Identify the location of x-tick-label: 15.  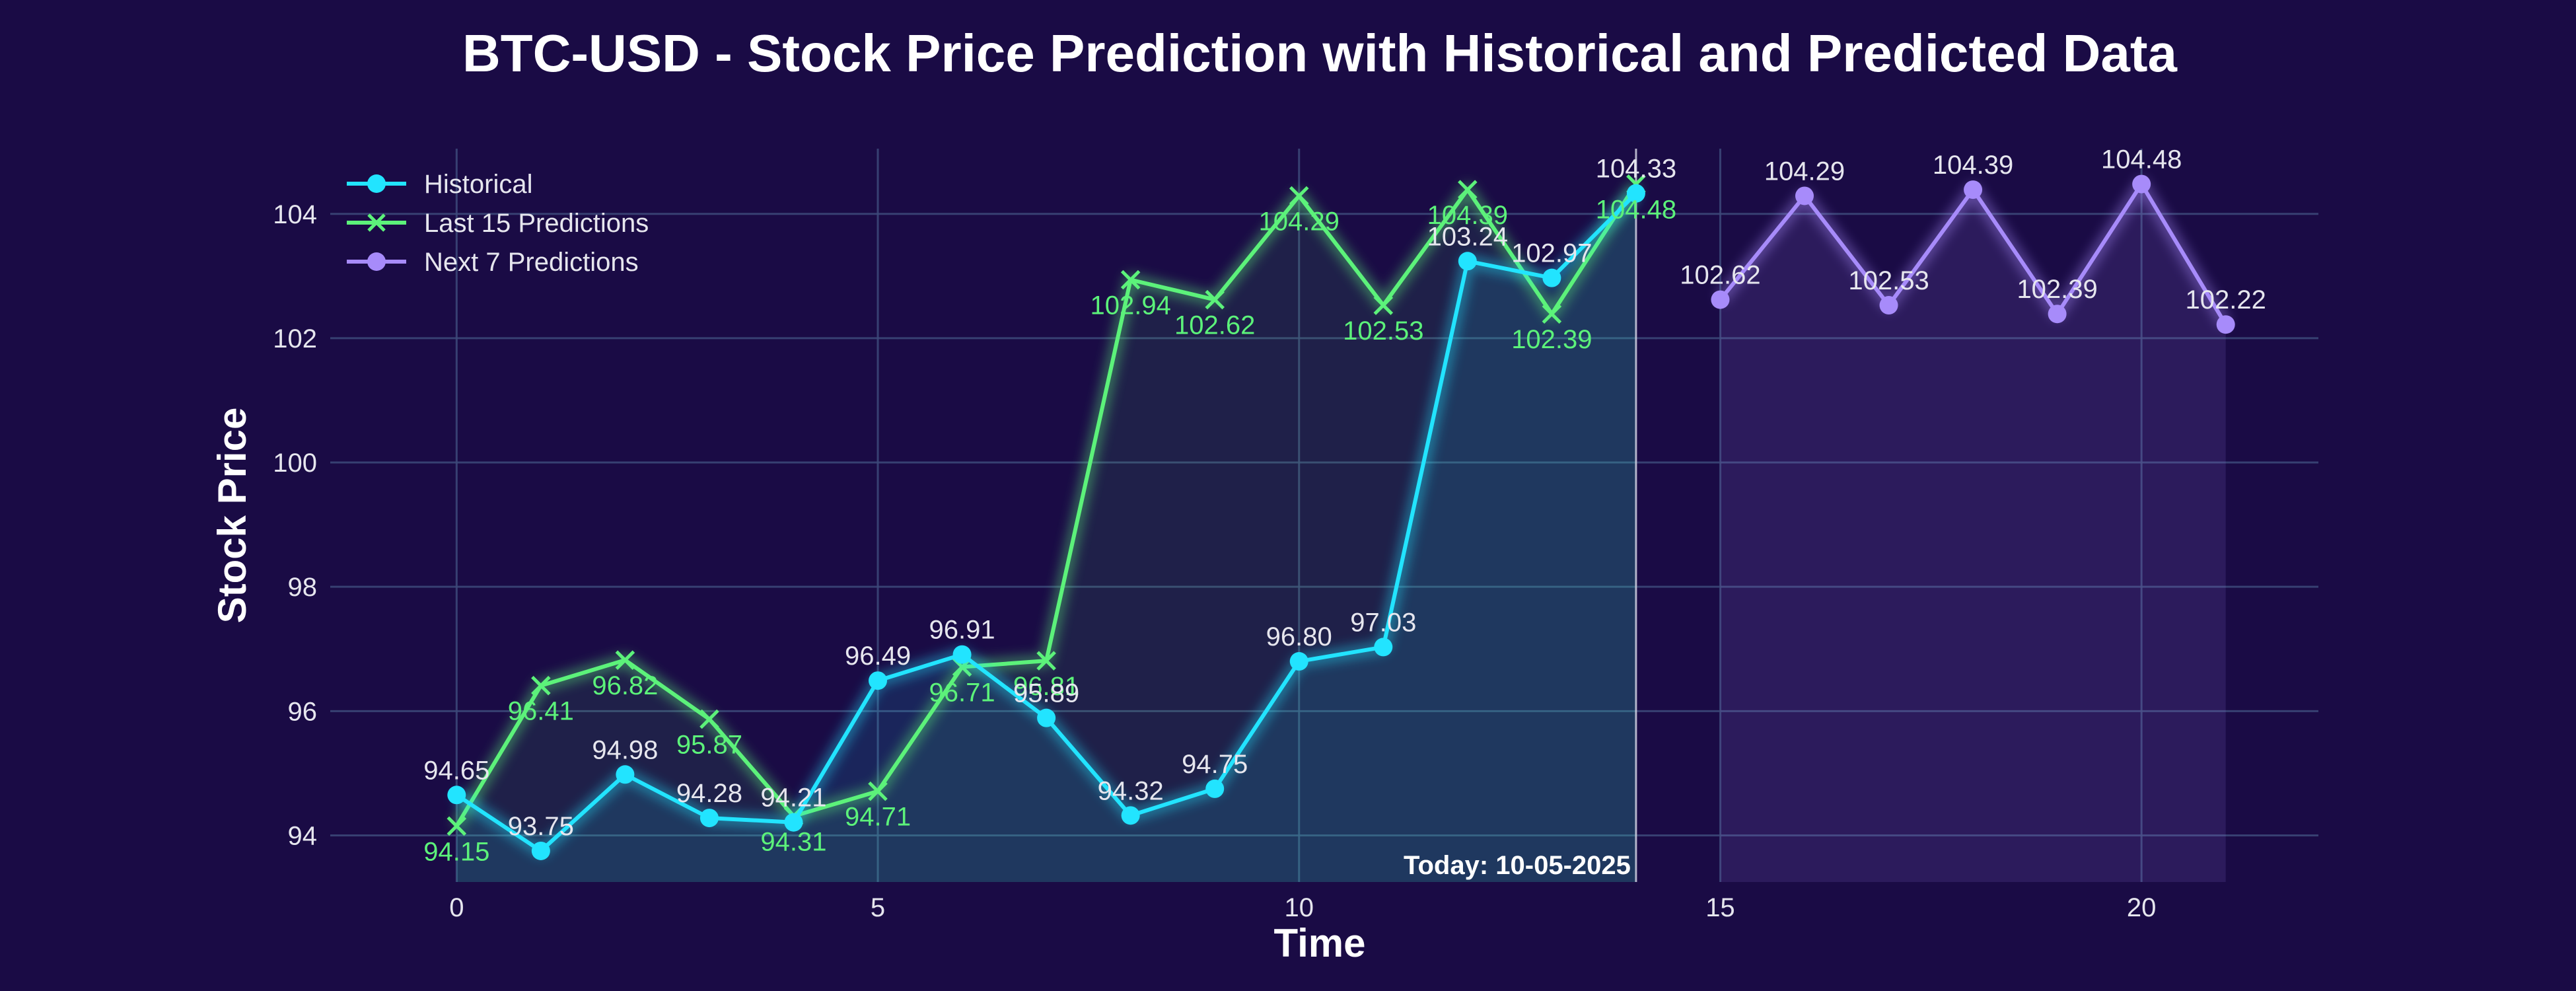
(1720, 907).